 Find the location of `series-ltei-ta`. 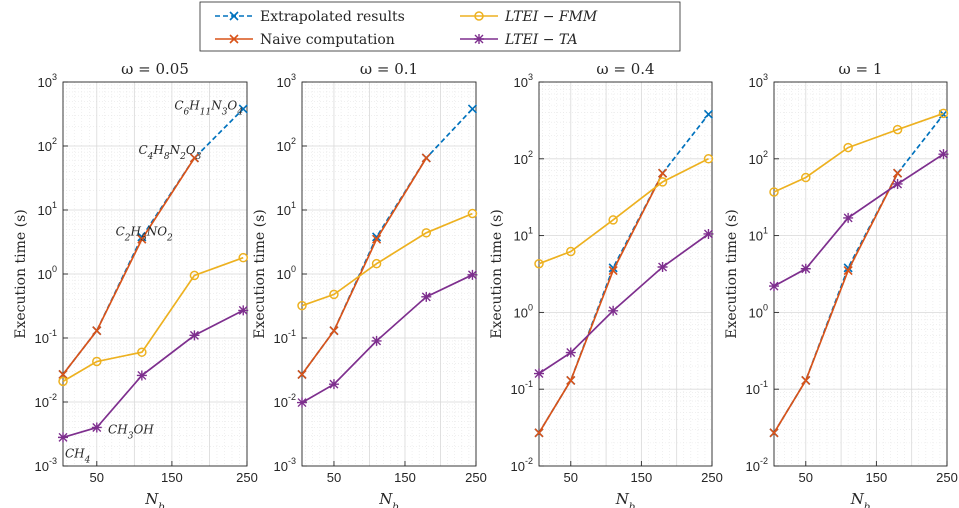

series-ltei-ta is located at coordinates (387, 338).